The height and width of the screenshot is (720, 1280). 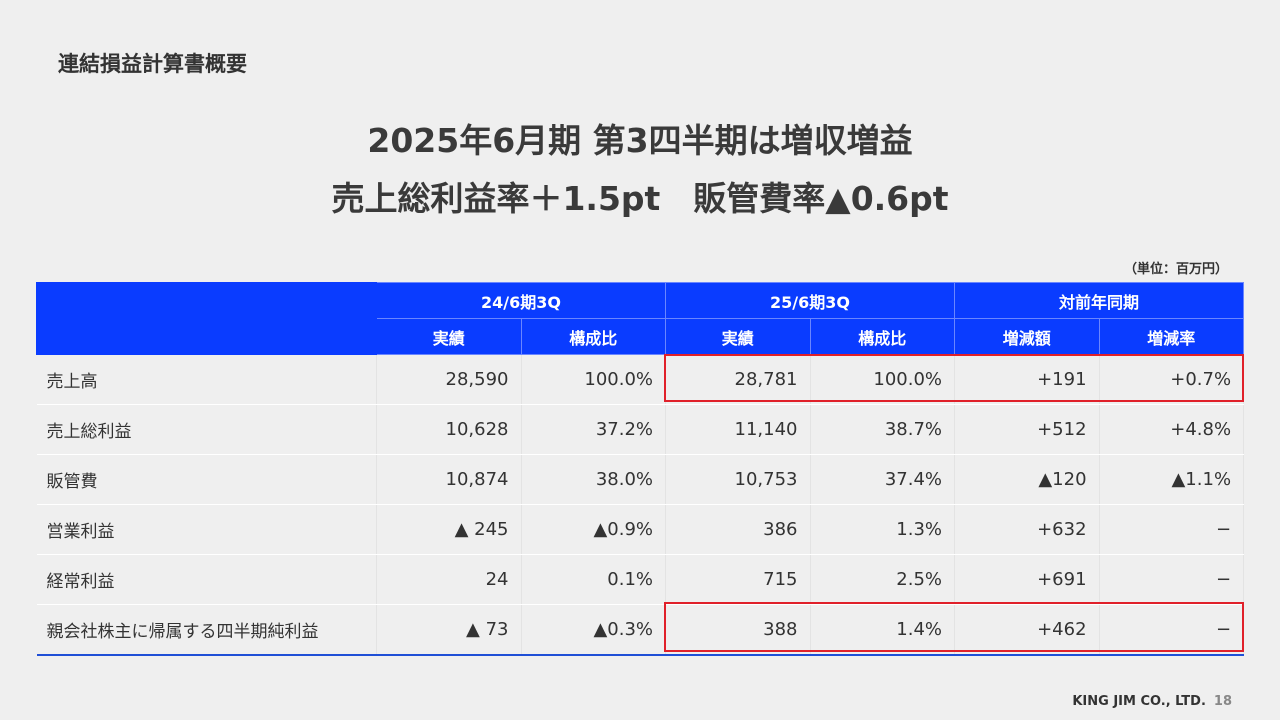 What do you see at coordinates (1027, 630) in the screenshot?
I see `table-cell: +462` at bounding box center [1027, 630].